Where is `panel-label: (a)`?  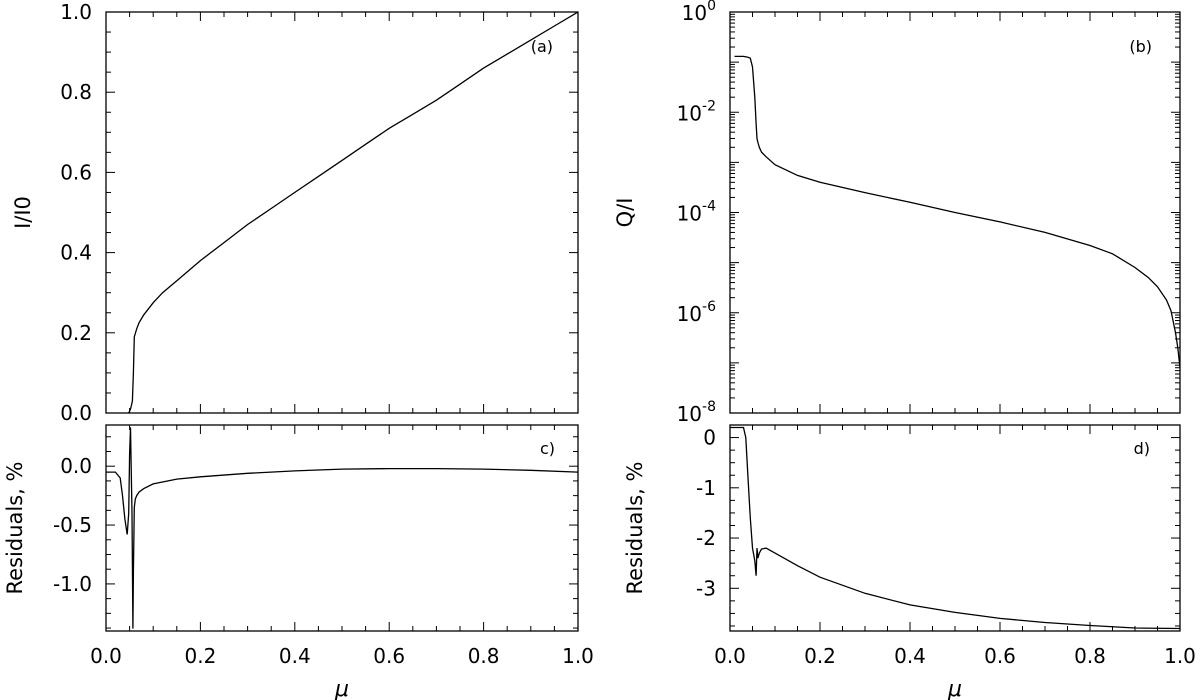
panel-label: (a) is located at coordinates (542, 46).